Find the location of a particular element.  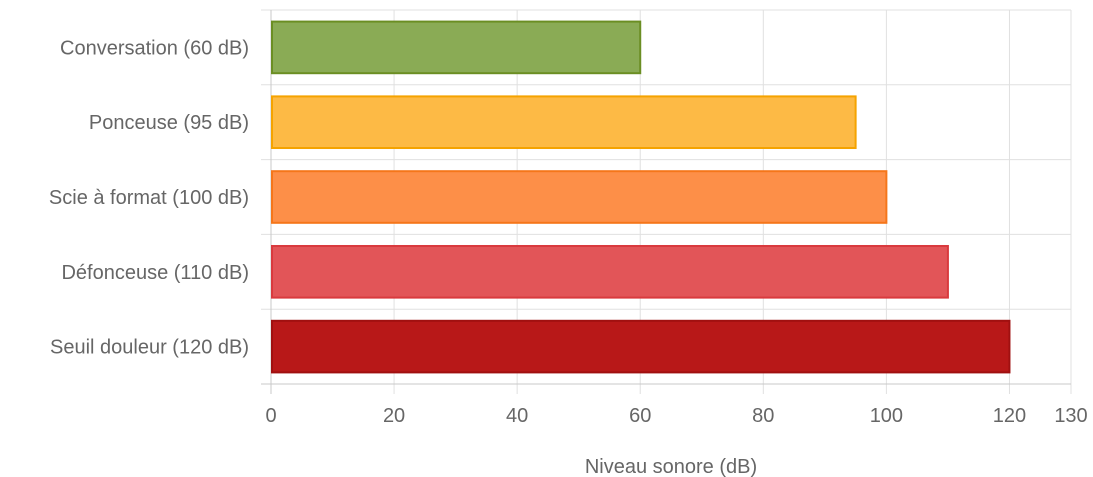

x-tick-label: 120 is located at coordinates (1009, 416).